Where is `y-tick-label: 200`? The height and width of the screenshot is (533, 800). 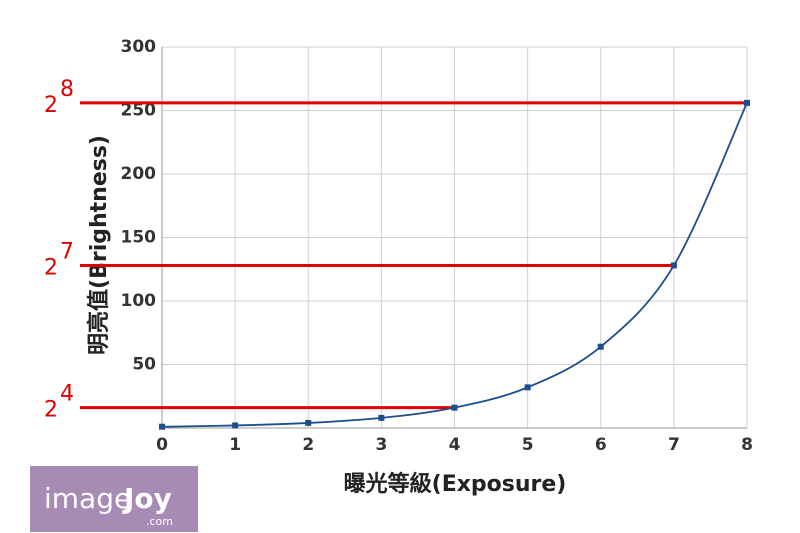
y-tick-label: 200 is located at coordinates (139, 174).